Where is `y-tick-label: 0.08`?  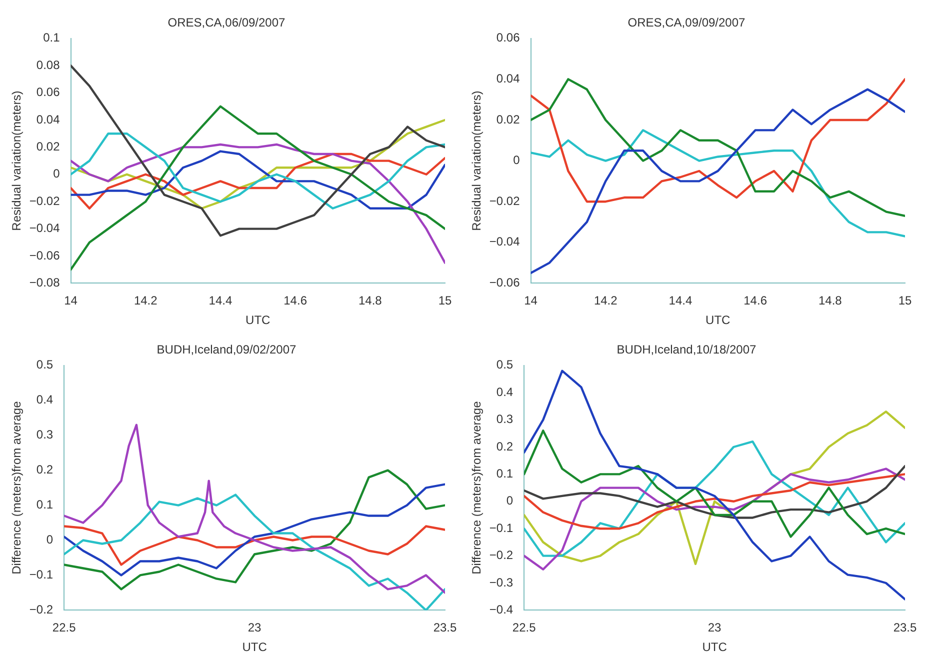 y-tick-label: 0.08 is located at coordinates (48, 65).